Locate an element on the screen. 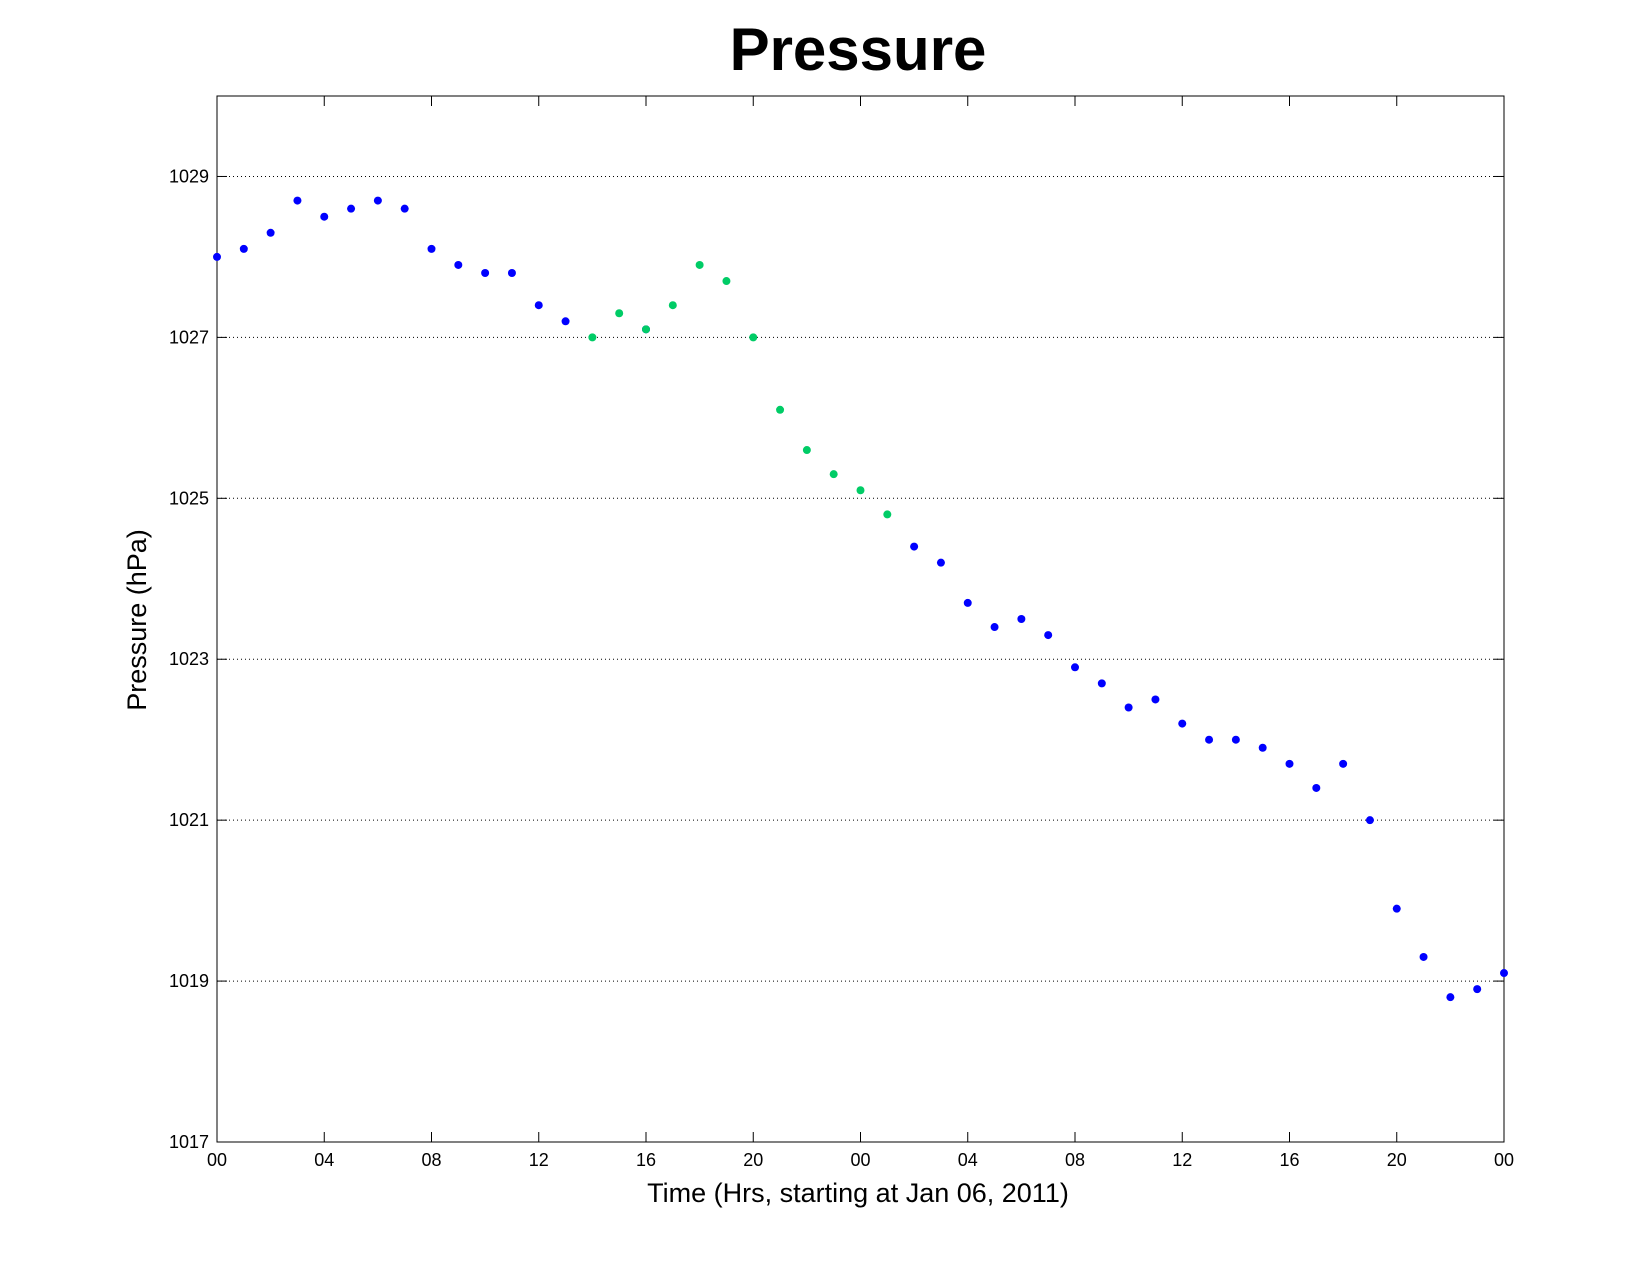 This screenshot has width=1650, height=1275. x-tick-label-0: 00 is located at coordinates (217, 1160).